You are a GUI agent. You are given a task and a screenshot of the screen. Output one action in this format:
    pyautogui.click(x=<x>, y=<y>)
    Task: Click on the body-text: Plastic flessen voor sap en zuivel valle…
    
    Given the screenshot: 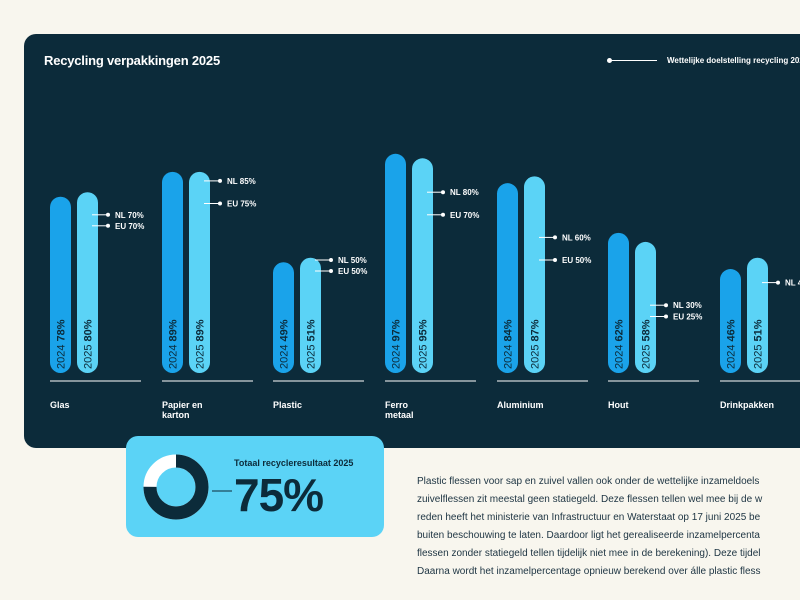 What is the action you would take?
    pyautogui.click(x=608, y=536)
    